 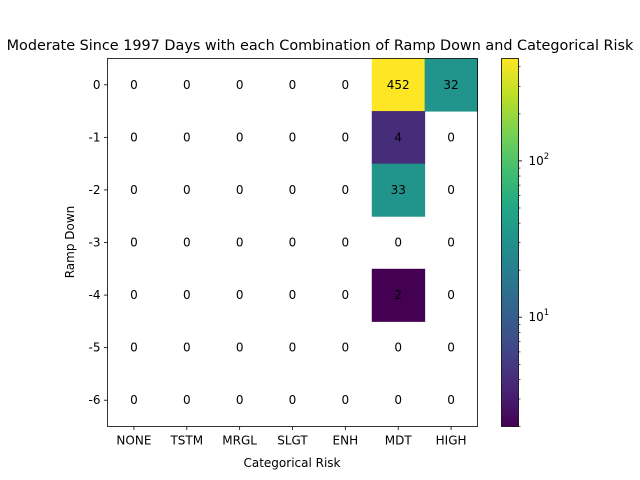 I want to click on y-axis-label: Ramp Down, so click(x=70, y=242).